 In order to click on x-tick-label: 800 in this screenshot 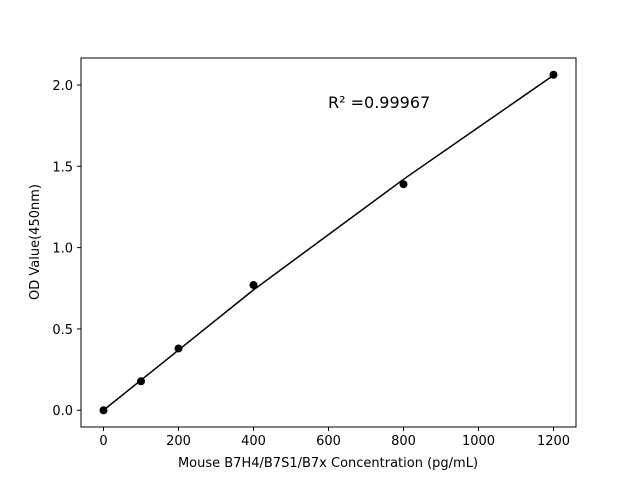, I will do `click(403, 441)`.